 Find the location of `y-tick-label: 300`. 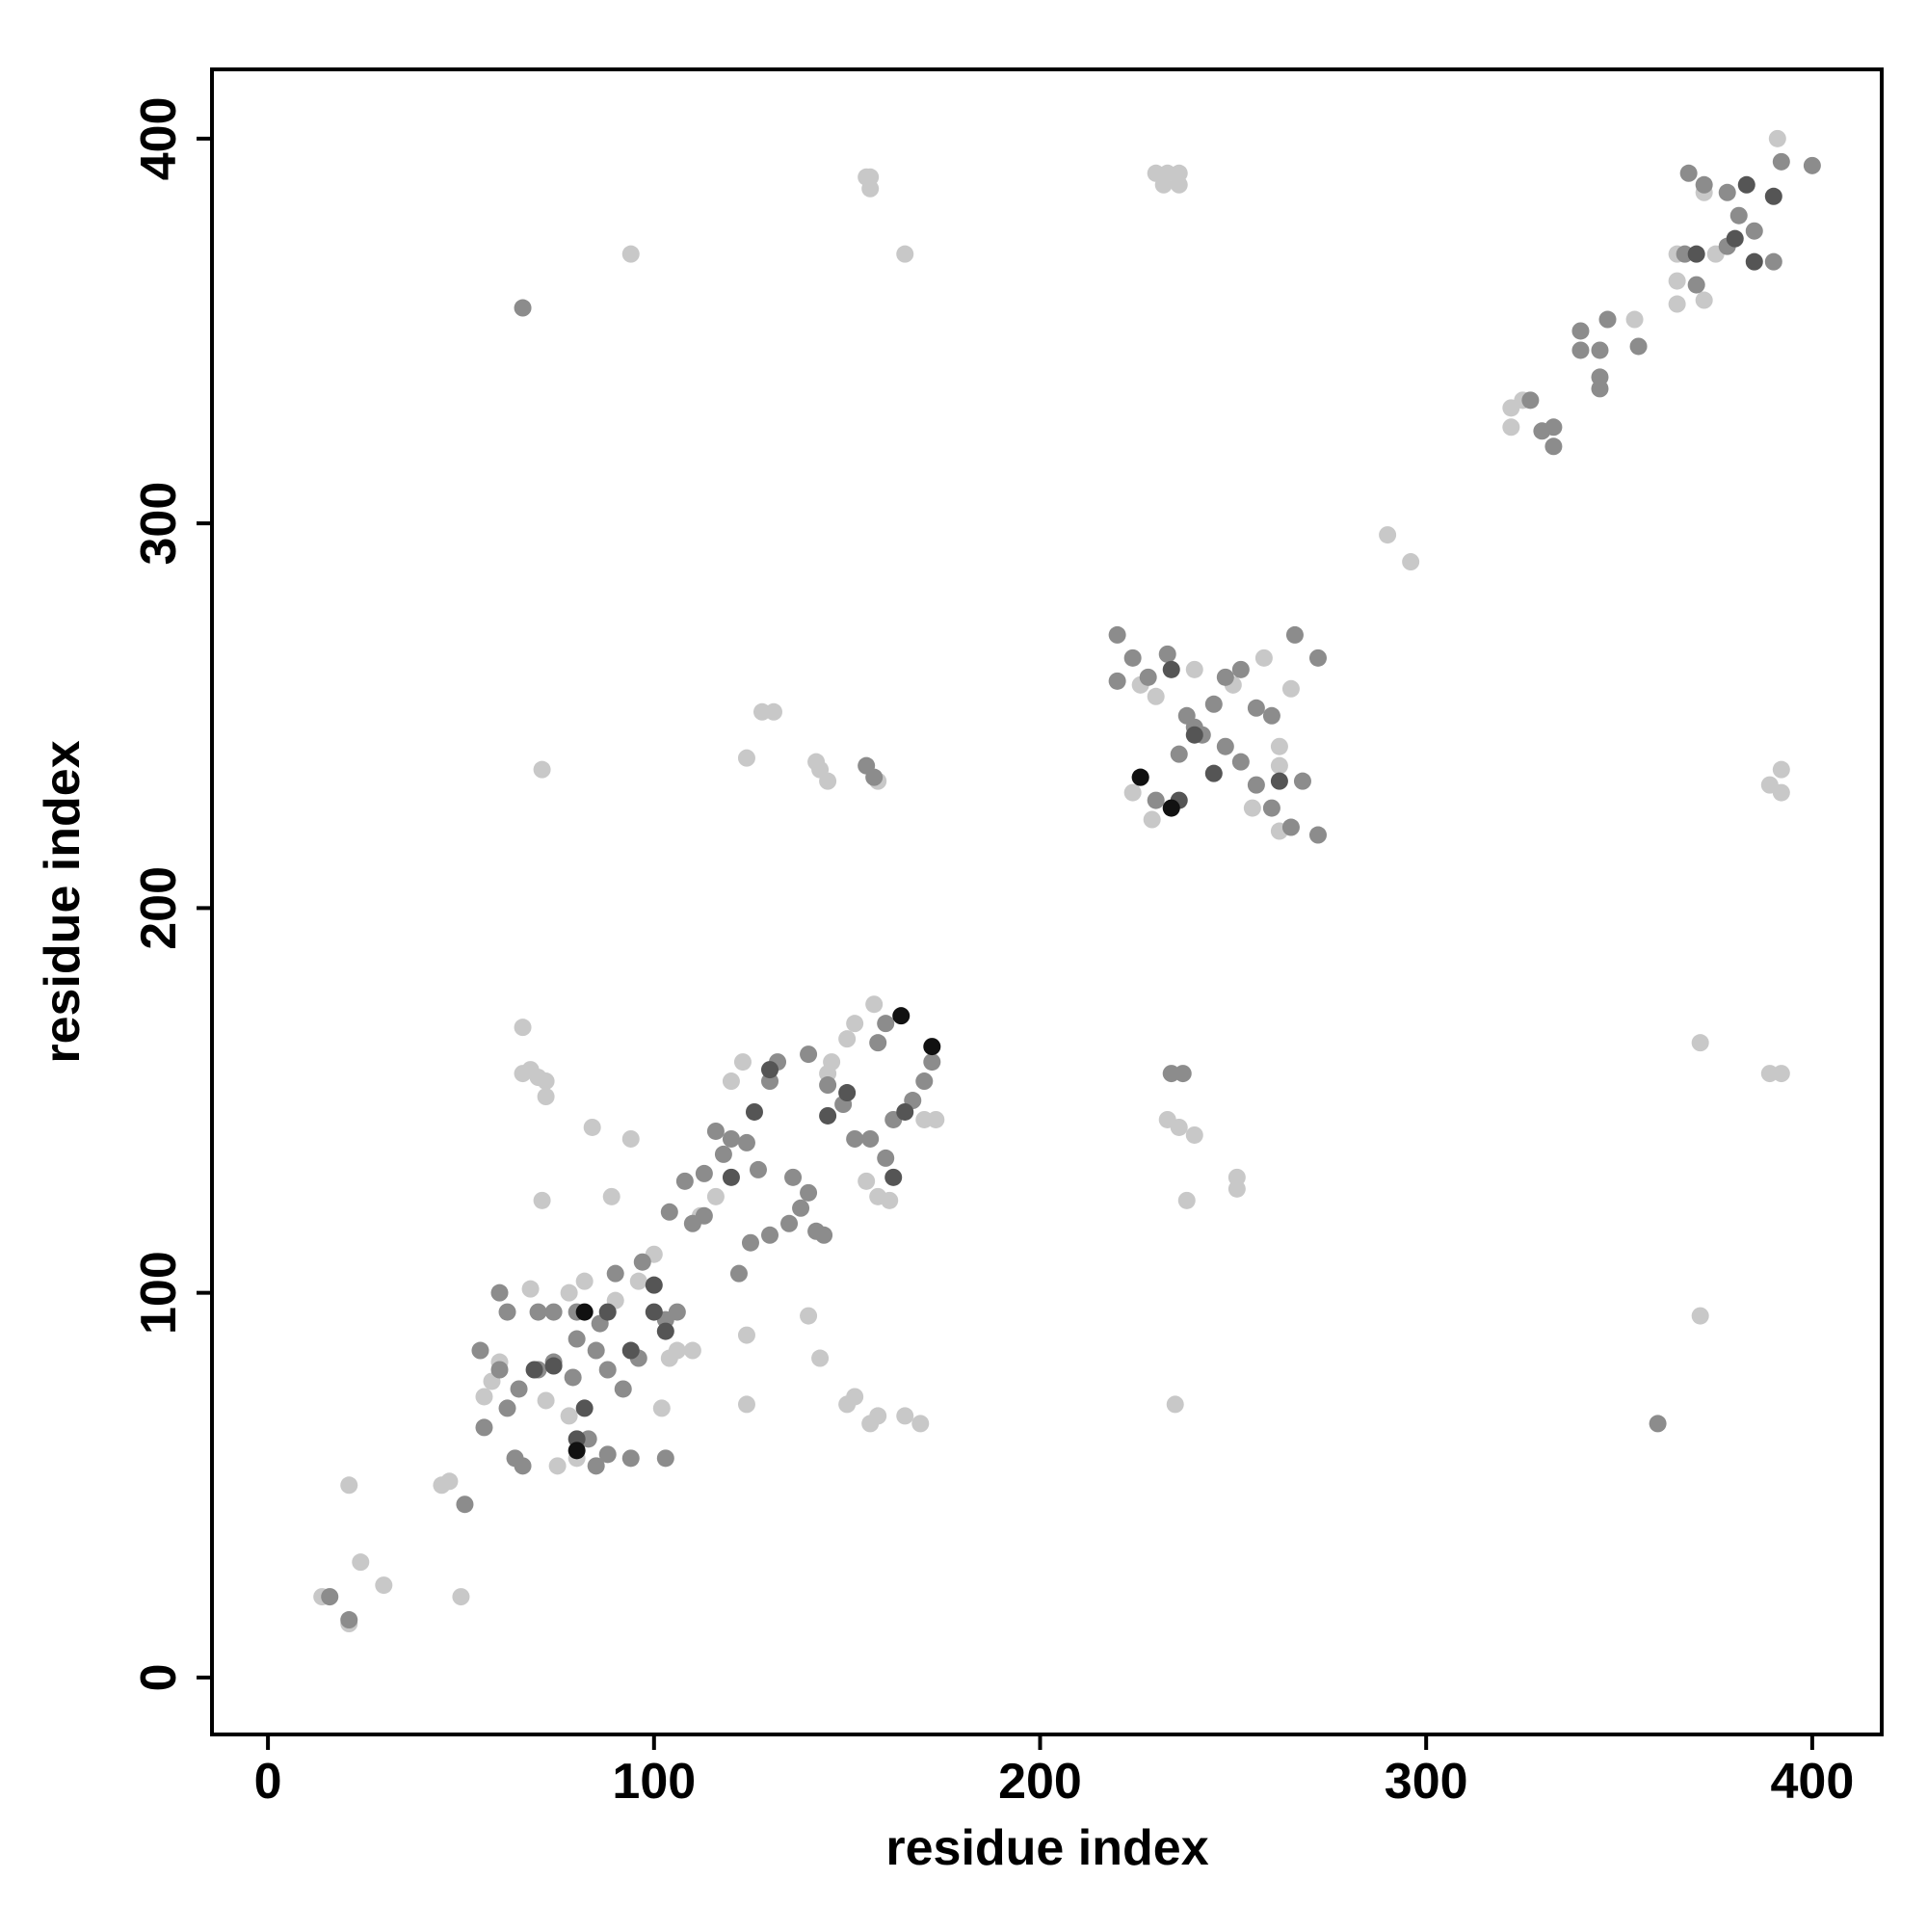

y-tick-label: 300 is located at coordinates (159, 524).